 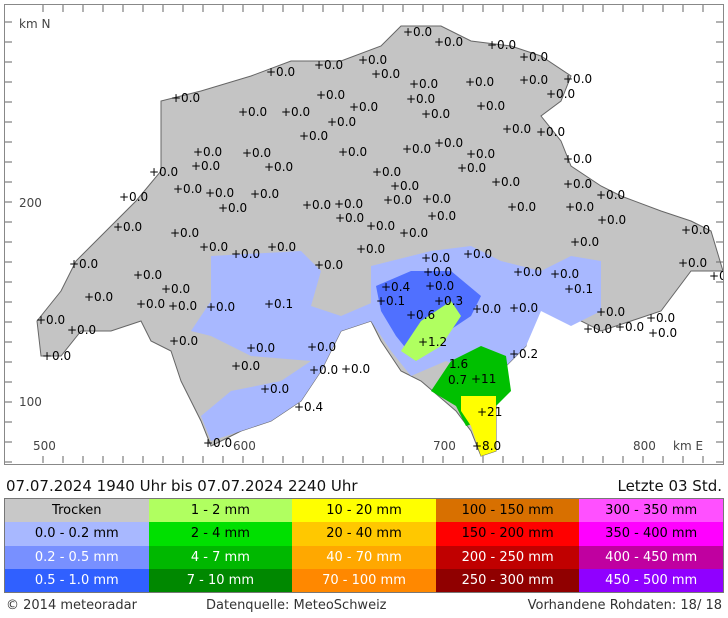 I want to click on legend-cell: 20 - 40 mm, so click(x=364, y=534).